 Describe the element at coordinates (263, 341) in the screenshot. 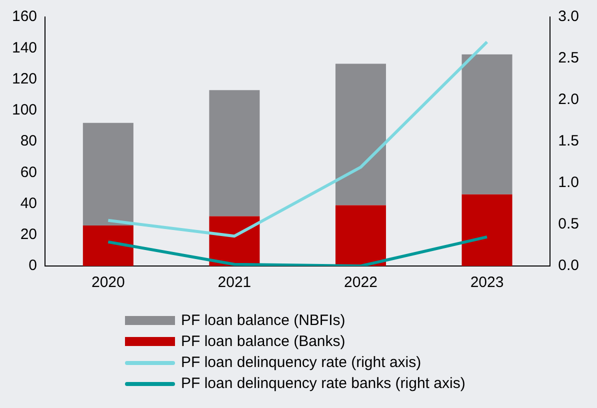

I see `legend-label: PF loan balance (Banks)` at that location.